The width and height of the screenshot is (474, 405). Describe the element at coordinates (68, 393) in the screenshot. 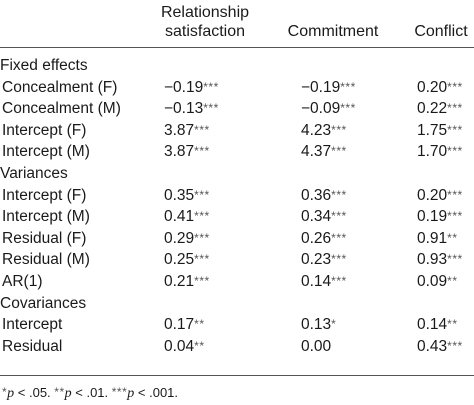

I see `footnote-p-2: p` at that location.